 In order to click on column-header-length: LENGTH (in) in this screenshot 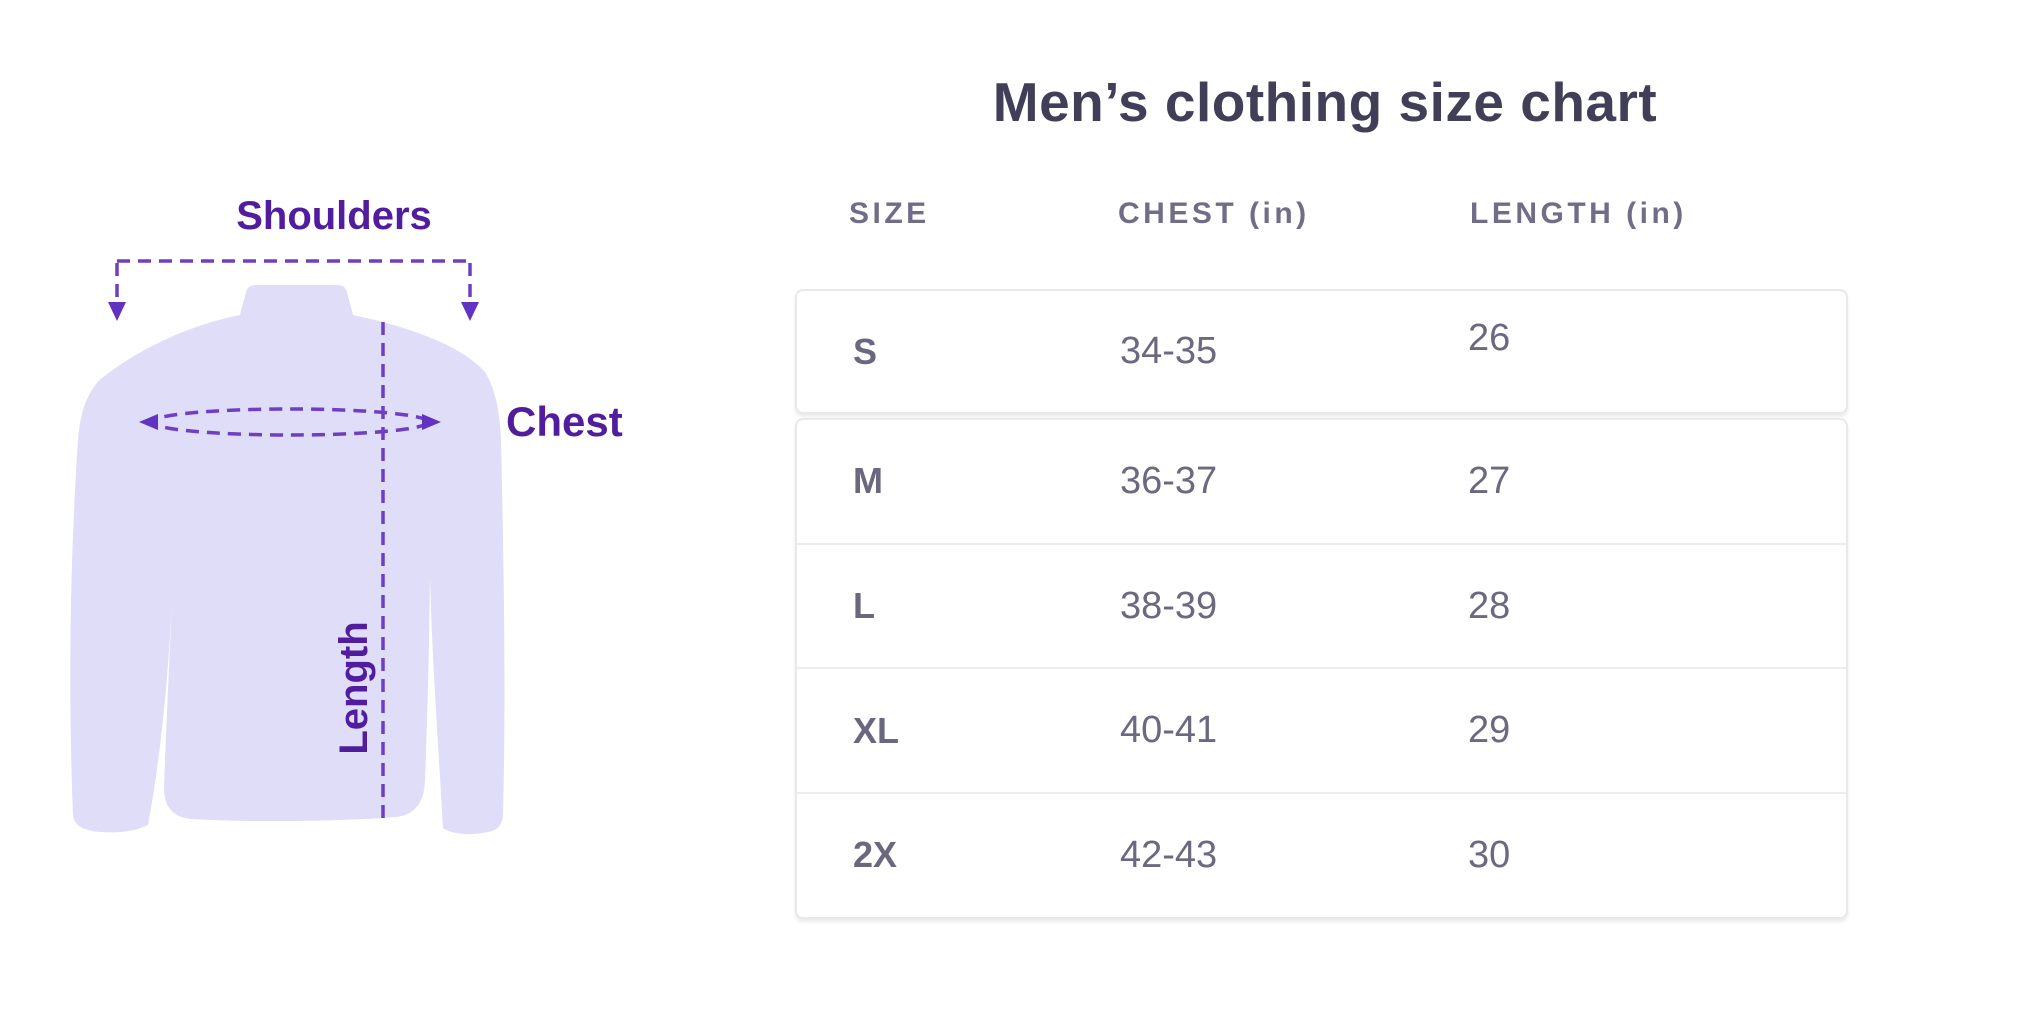, I will do `click(1578, 213)`.